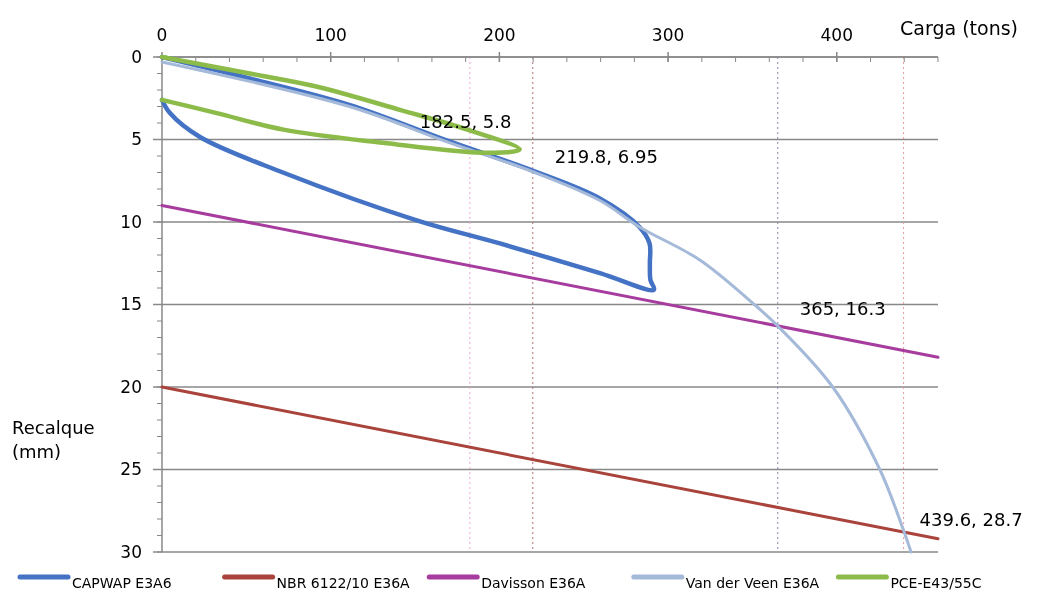 The image size is (1043, 598). What do you see at coordinates (533, 583) in the screenshot?
I see `legend-label: Davisson E36A` at bounding box center [533, 583].